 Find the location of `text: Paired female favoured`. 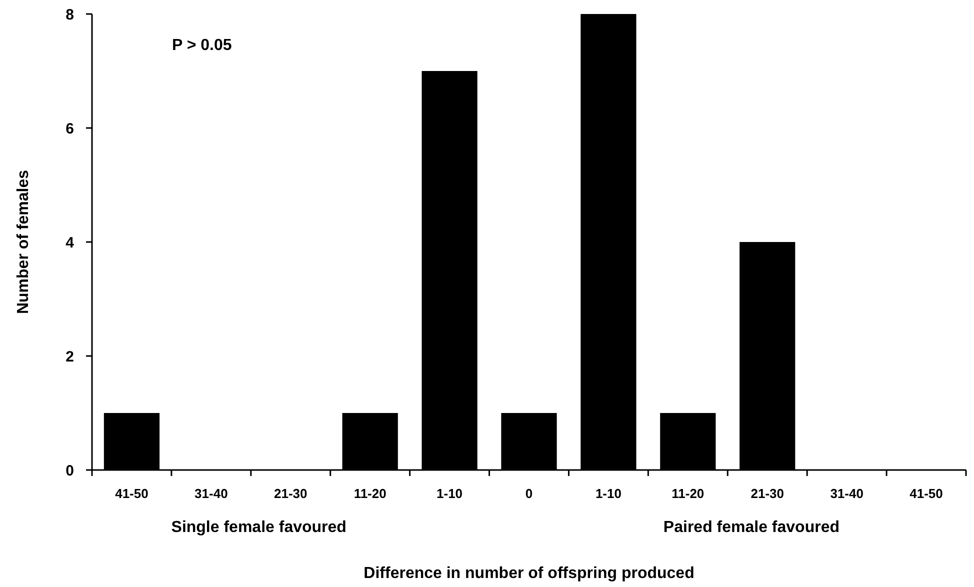

text: Paired female favoured is located at coordinates (751, 527).